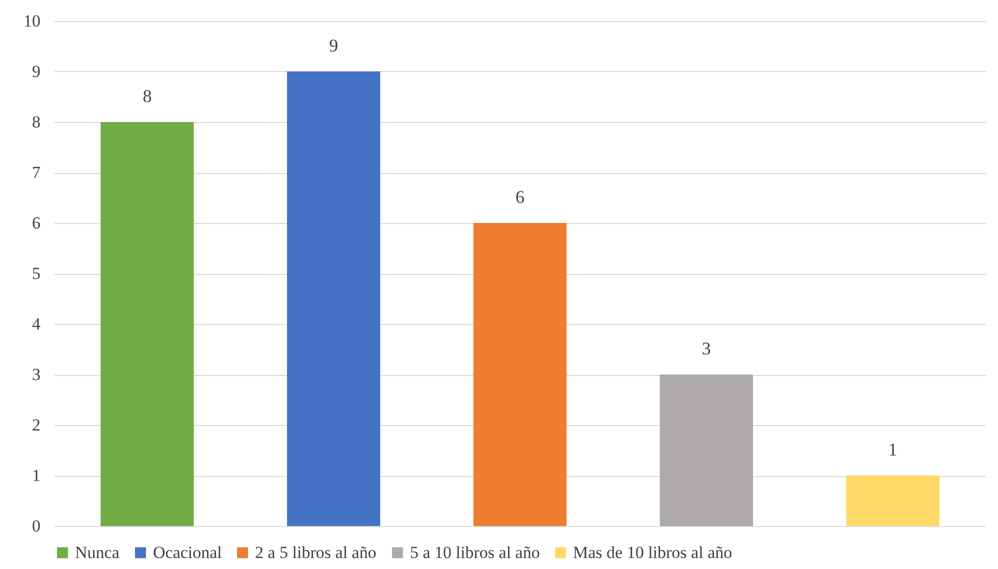 This screenshot has height=569, width=998. I want to click on legend-label: Ocacional, so click(187, 552).